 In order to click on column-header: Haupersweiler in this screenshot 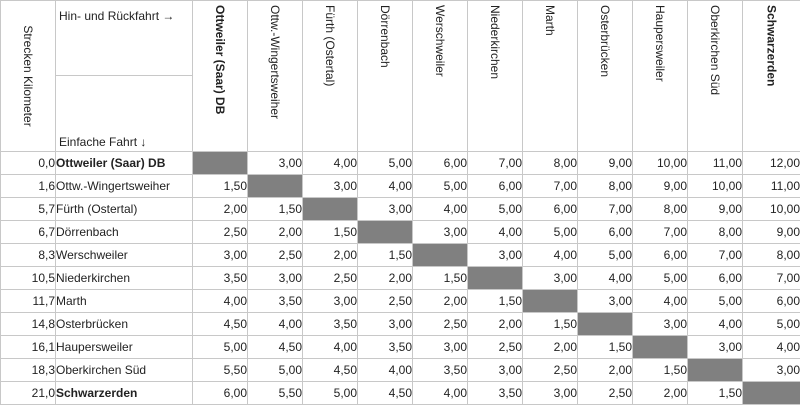, I will do `click(660, 76)`.